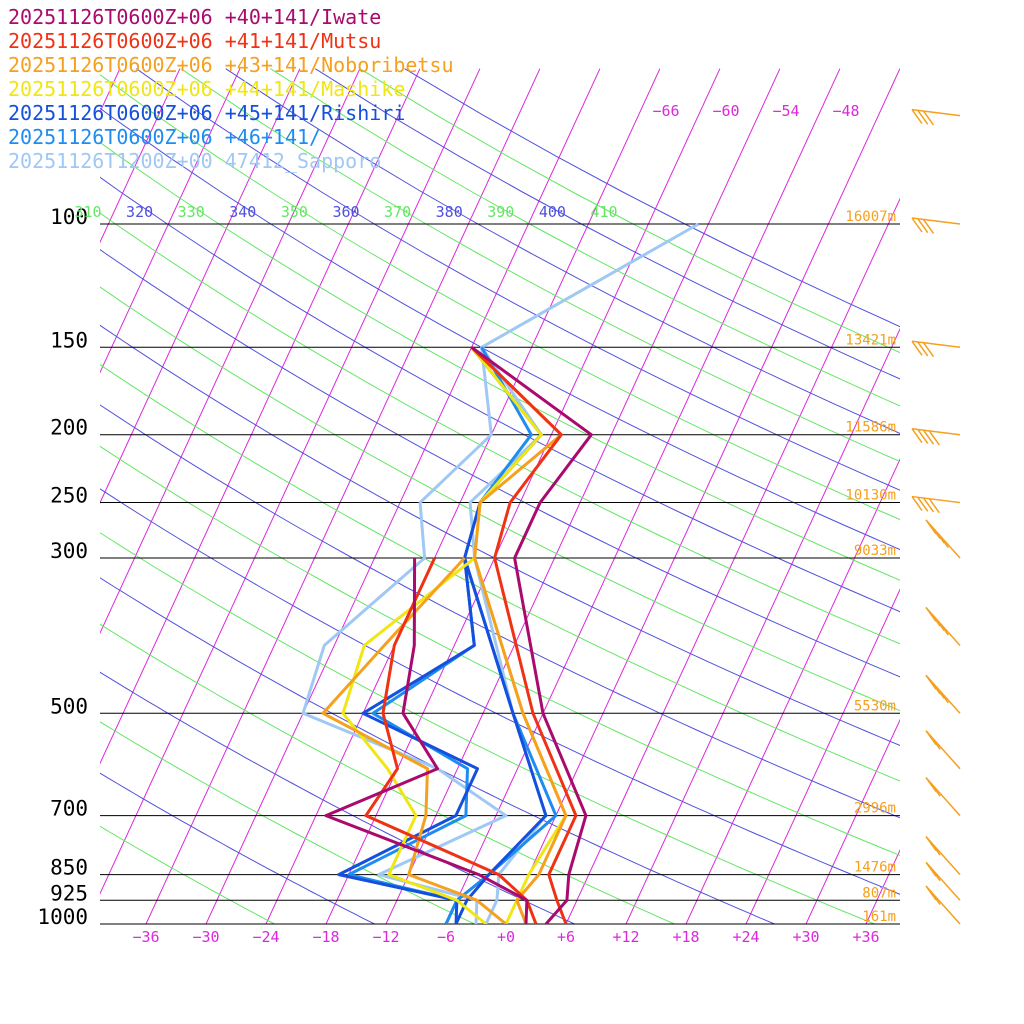 This screenshot has width=1024, height=1024. What do you see at coordinates (69, 706) in the screenshot?
I see `pressure-label: 500` at bounding box center [69, 706].